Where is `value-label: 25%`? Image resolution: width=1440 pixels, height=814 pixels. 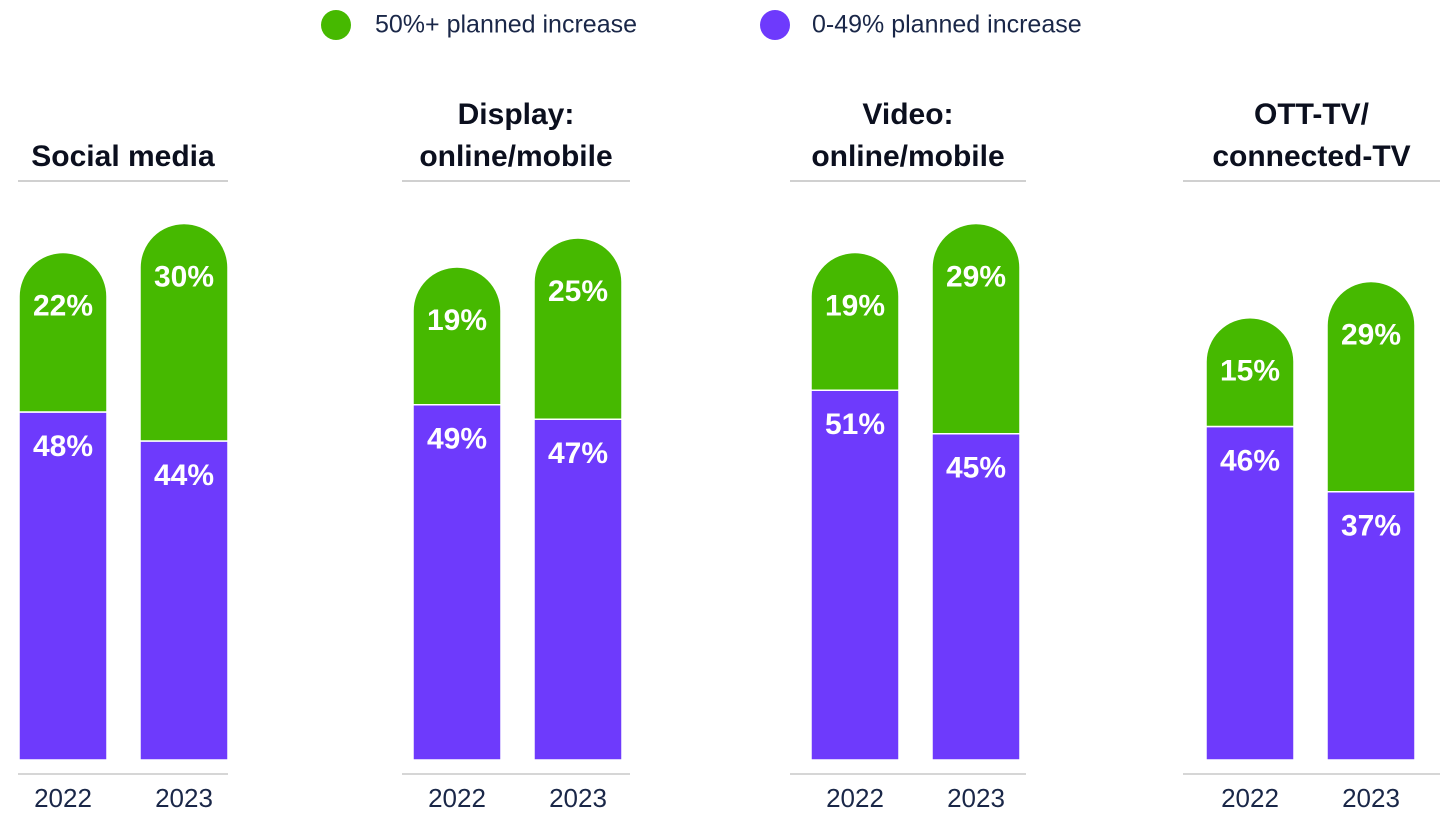 value-label: 25% is located at coordinates (578, 291).